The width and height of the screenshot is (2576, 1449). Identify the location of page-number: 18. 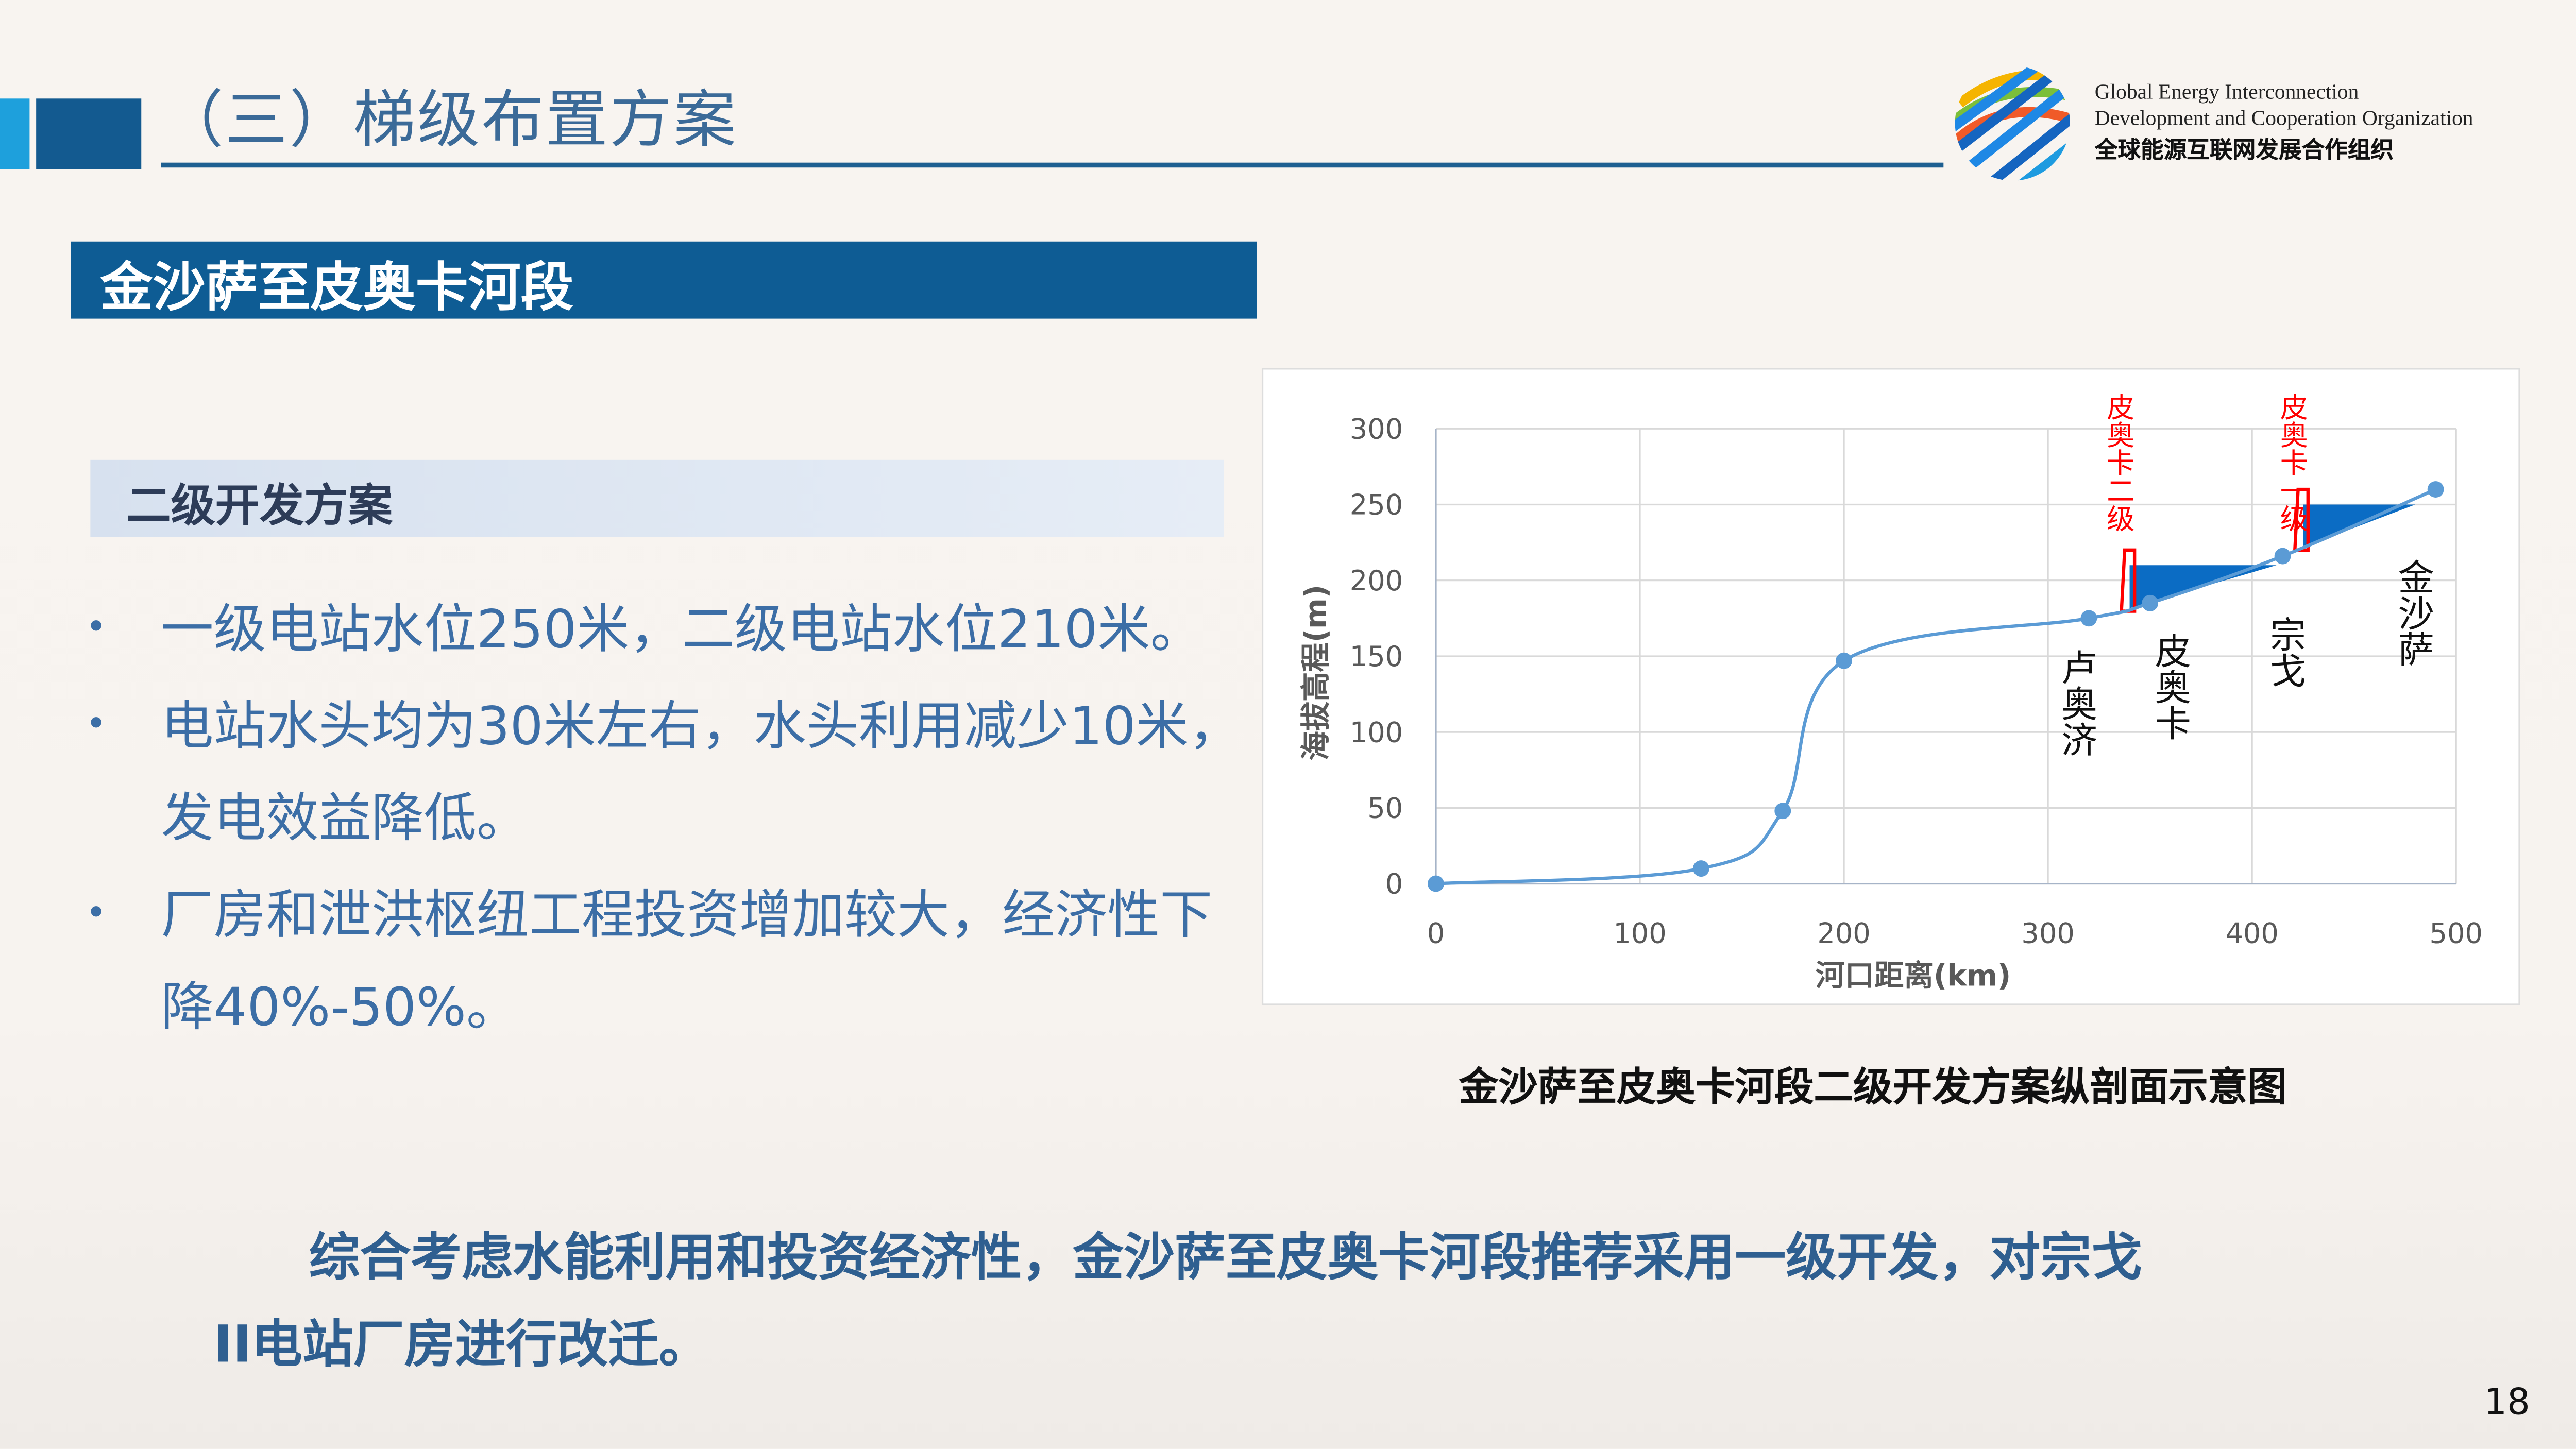
(2507, 1403).